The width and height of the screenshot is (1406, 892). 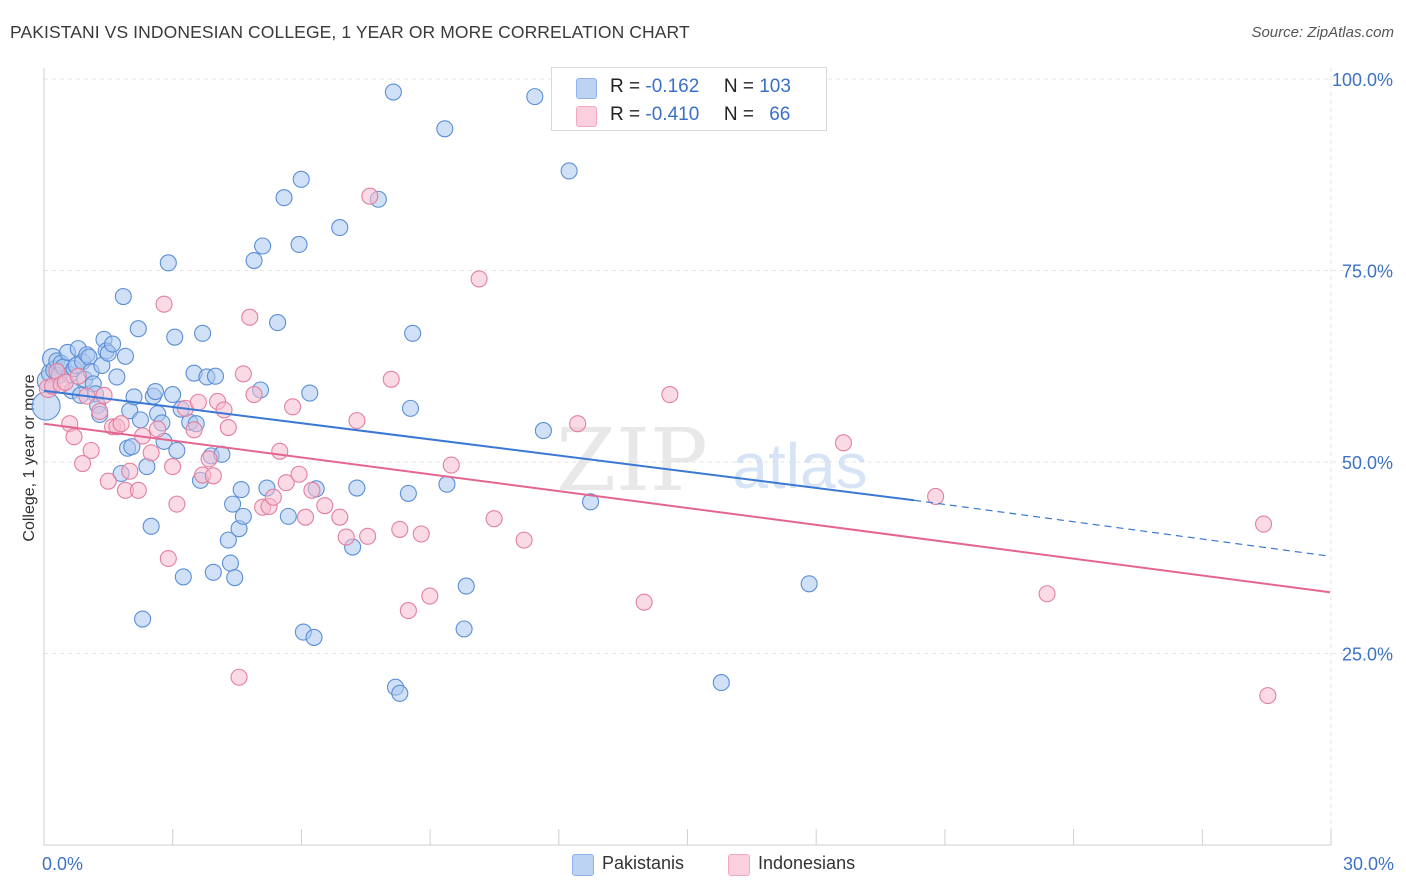 I want to click on stats-swatch-indonesians, so click(x=586, y=116).